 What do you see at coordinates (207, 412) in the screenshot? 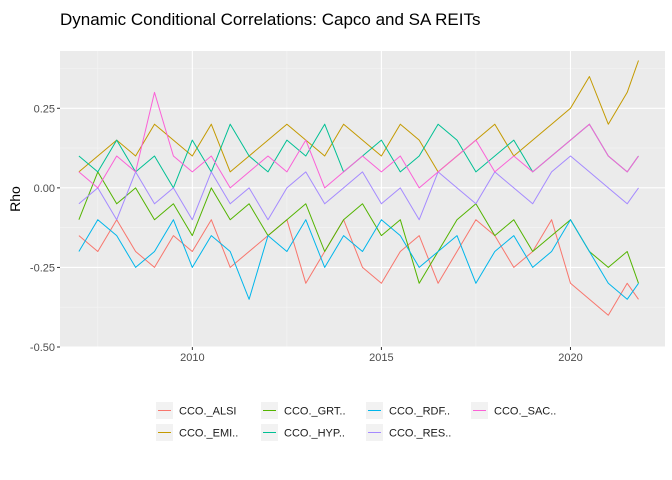
I see `legend-label: CCO._ALSI` at bounding box center [207, 412].